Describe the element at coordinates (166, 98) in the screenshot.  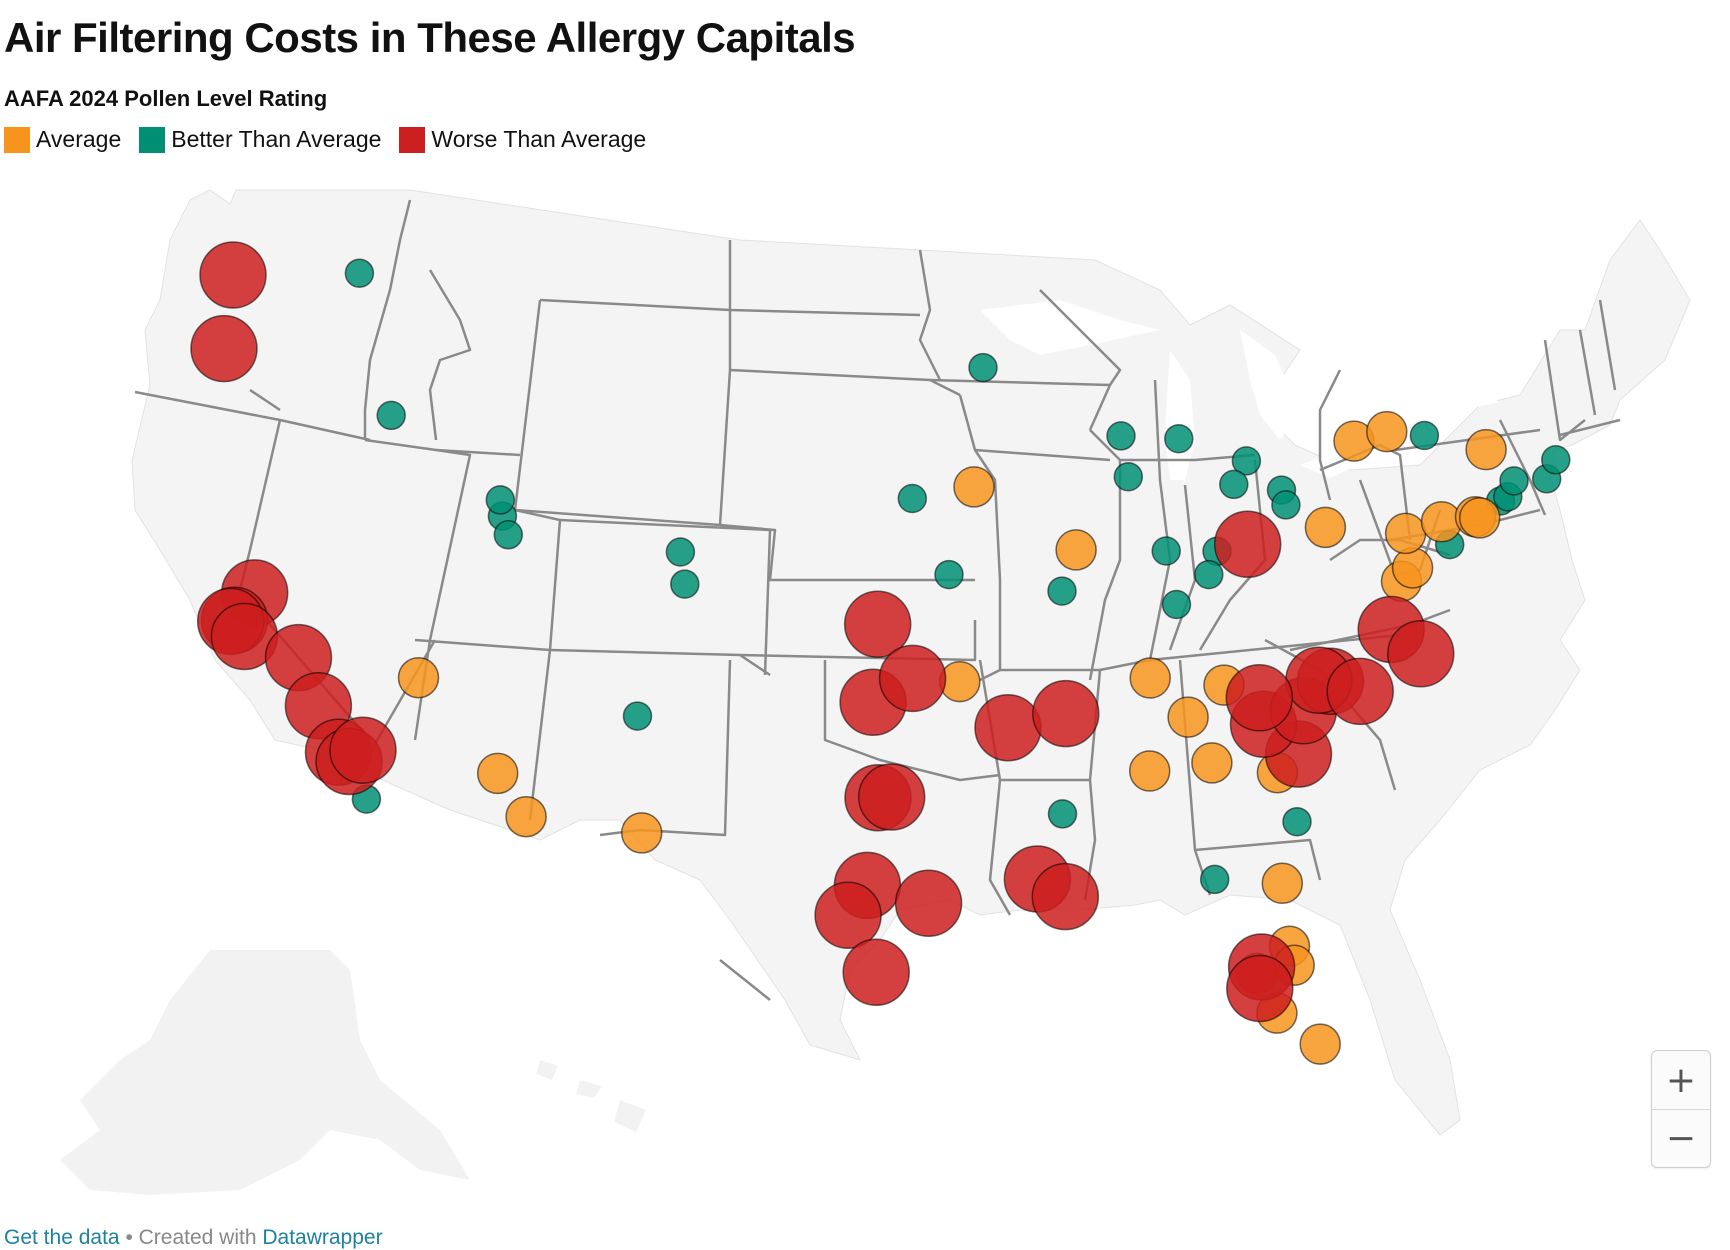
I see `legend-title: AAFA 2024 Pollen Level Rating` at that location.